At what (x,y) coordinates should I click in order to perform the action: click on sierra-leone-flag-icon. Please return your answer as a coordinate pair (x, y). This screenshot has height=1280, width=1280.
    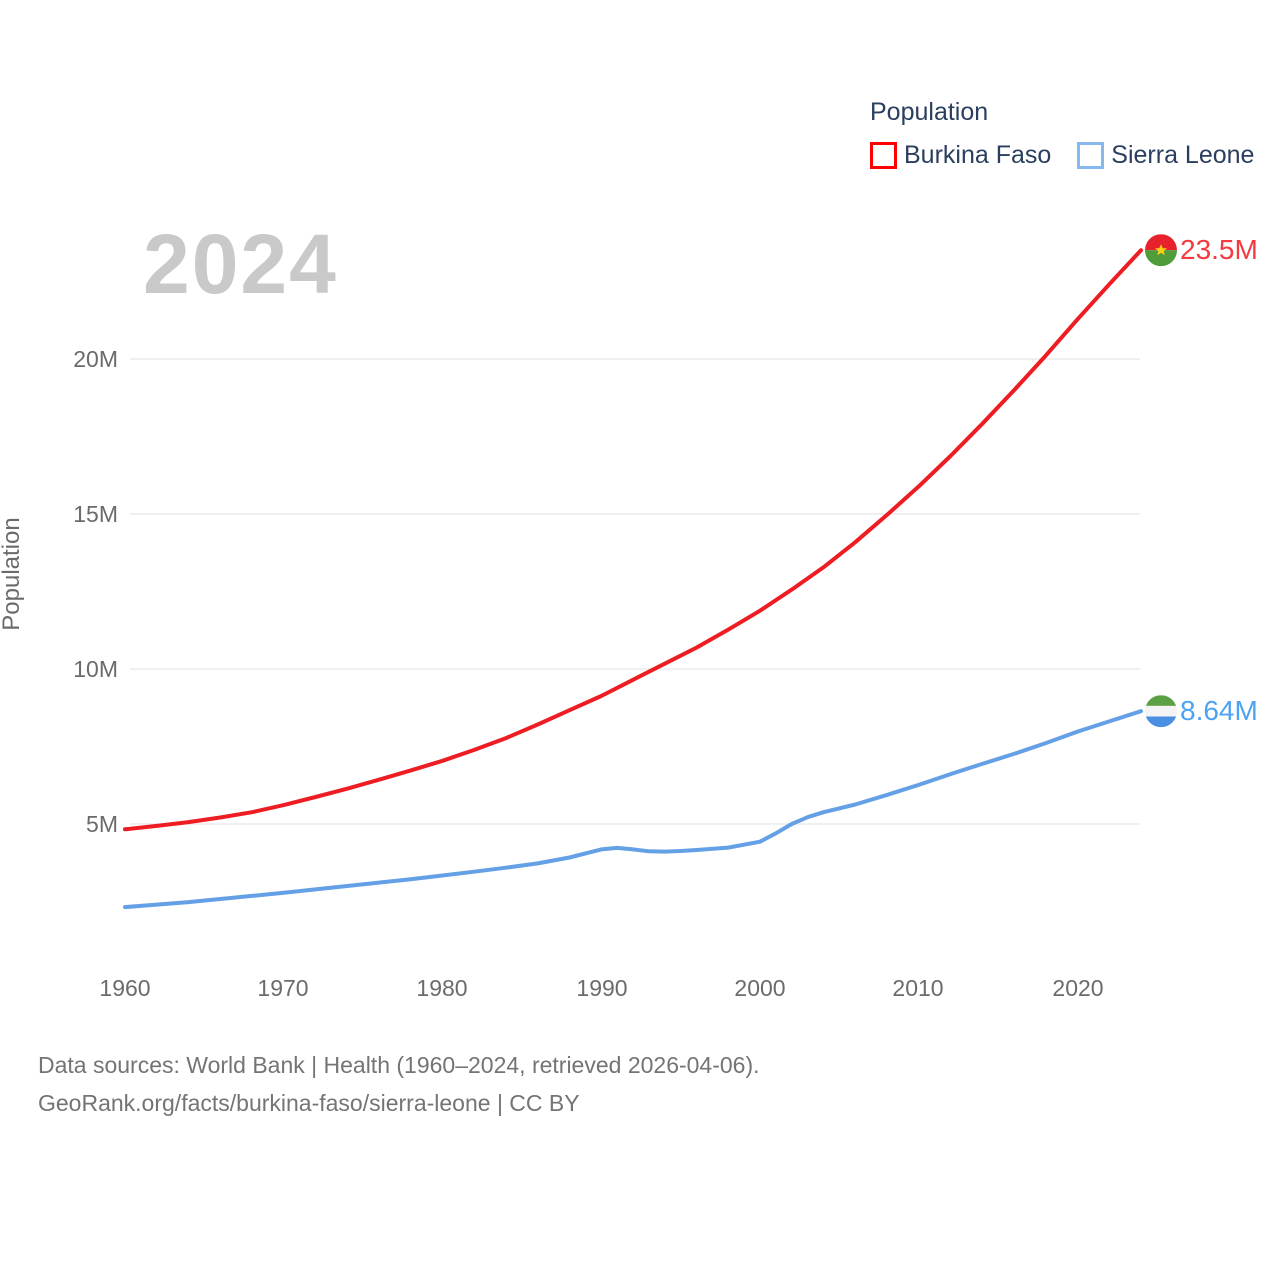
    Looking at the image, I should click on (1161, 711).